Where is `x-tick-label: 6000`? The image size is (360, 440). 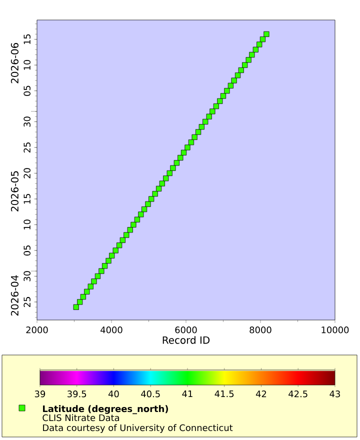
x-tick-label: 6000 is located at coordinates (186, 330).